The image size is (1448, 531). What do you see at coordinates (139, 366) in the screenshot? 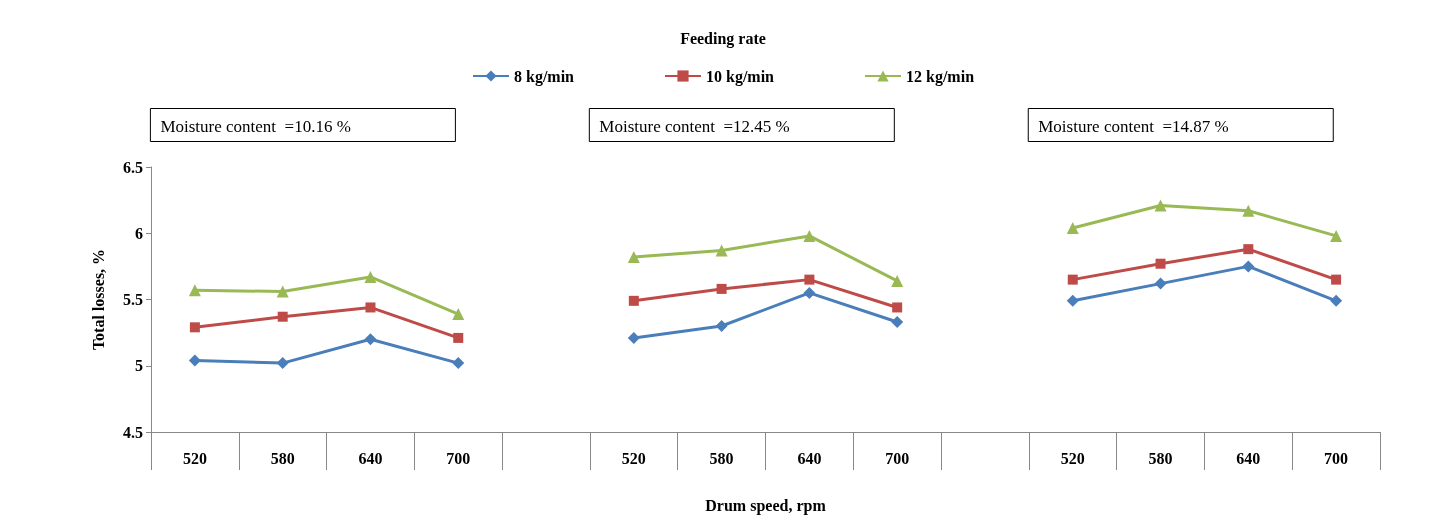
I see `y-tick-label: 5` at bounding box center [139, 366].